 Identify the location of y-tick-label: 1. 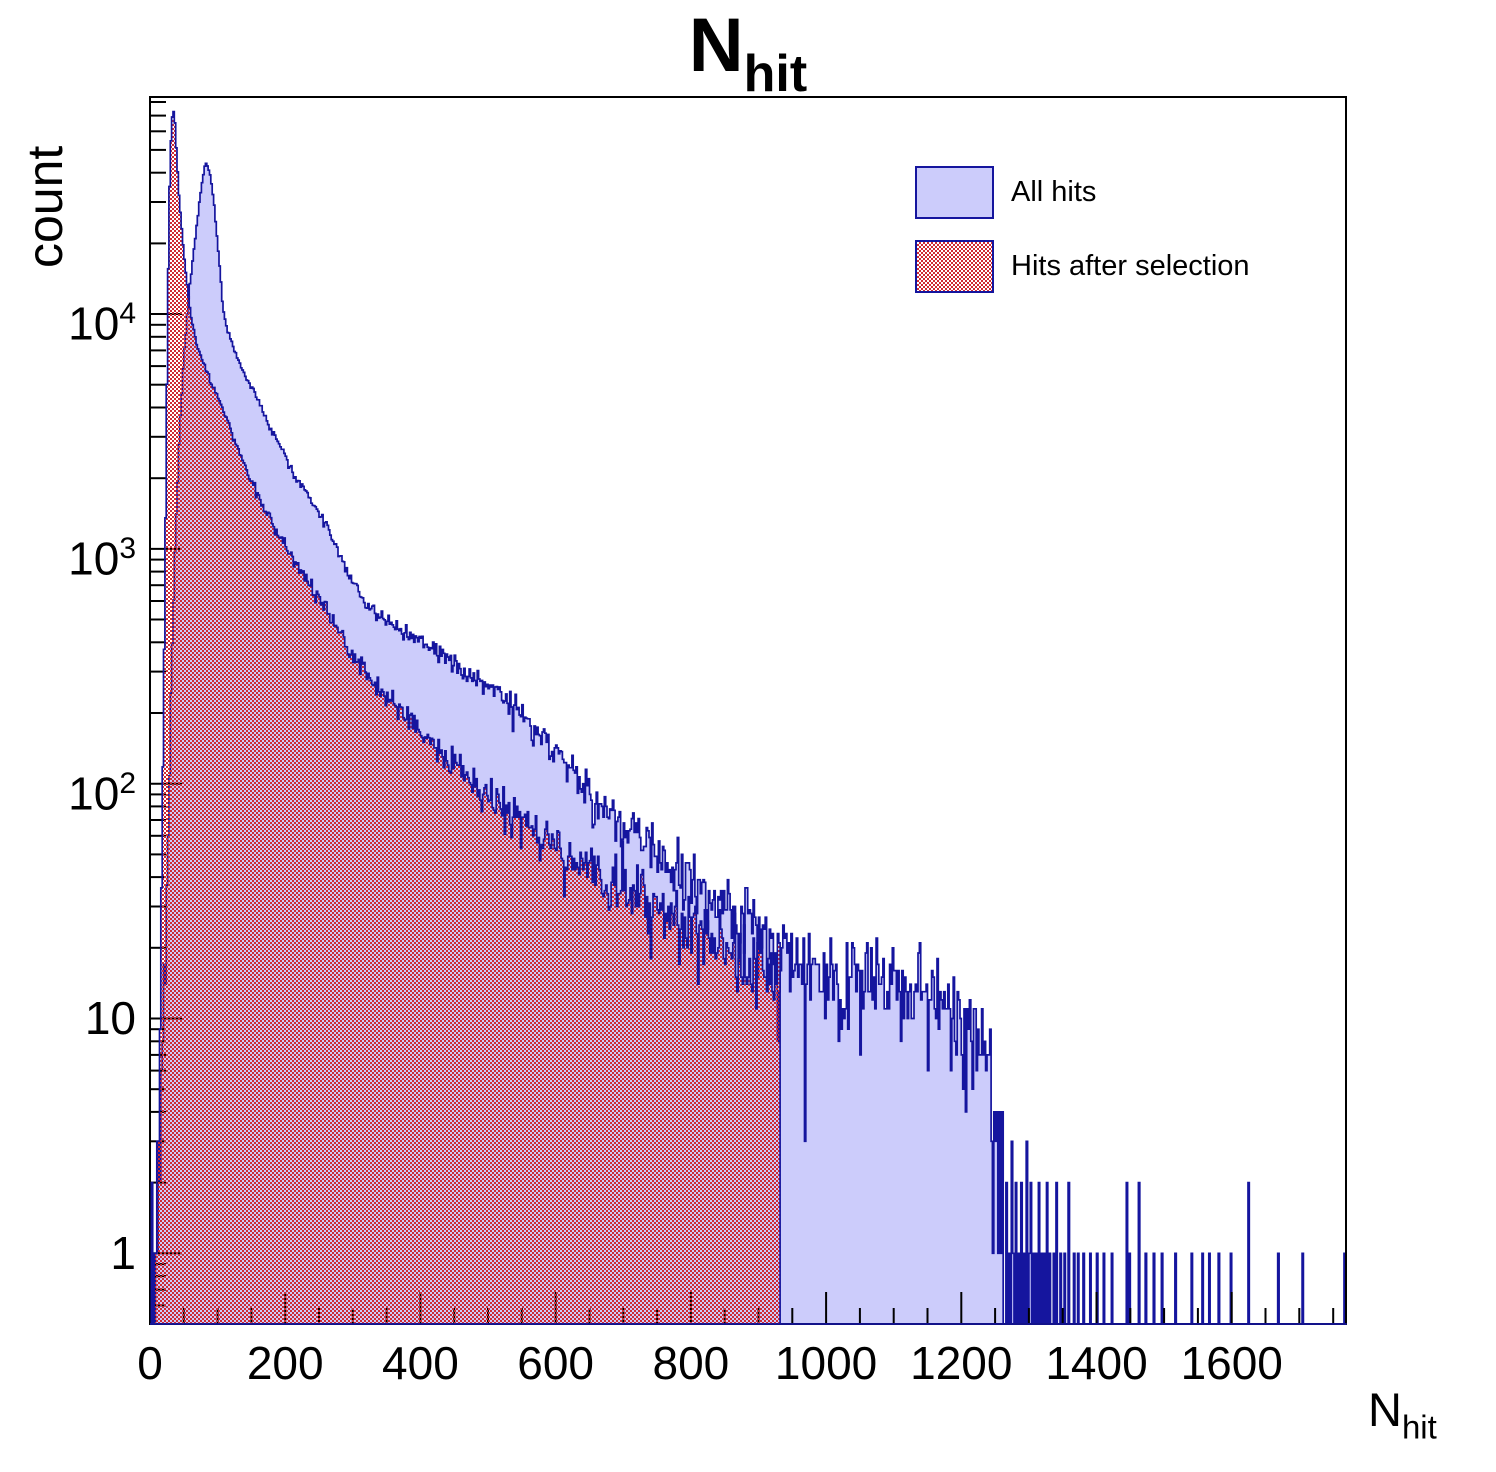
(123, 1253).